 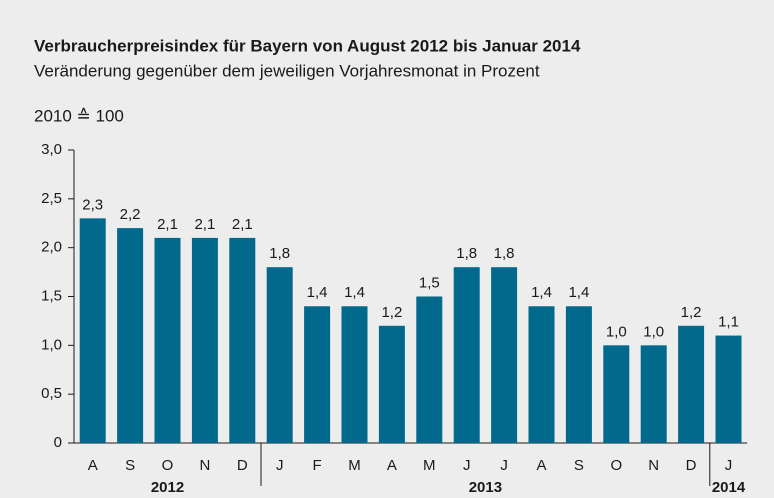 I want to click on y-tick-label: 0,5, so click(x=51, y=393).